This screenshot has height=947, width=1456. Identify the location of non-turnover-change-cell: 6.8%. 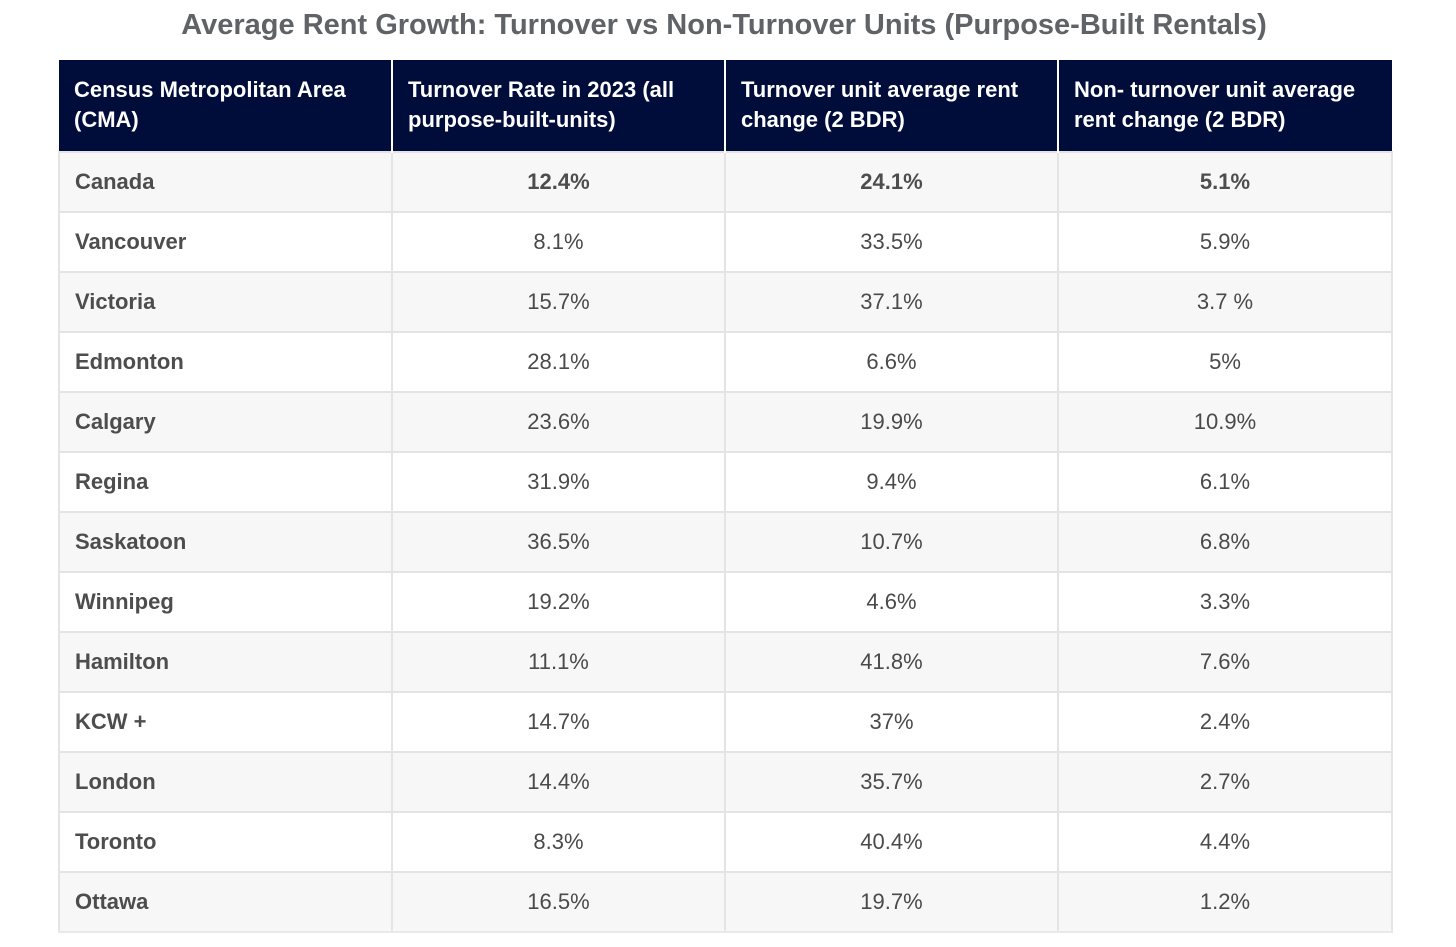
(1225, 542).